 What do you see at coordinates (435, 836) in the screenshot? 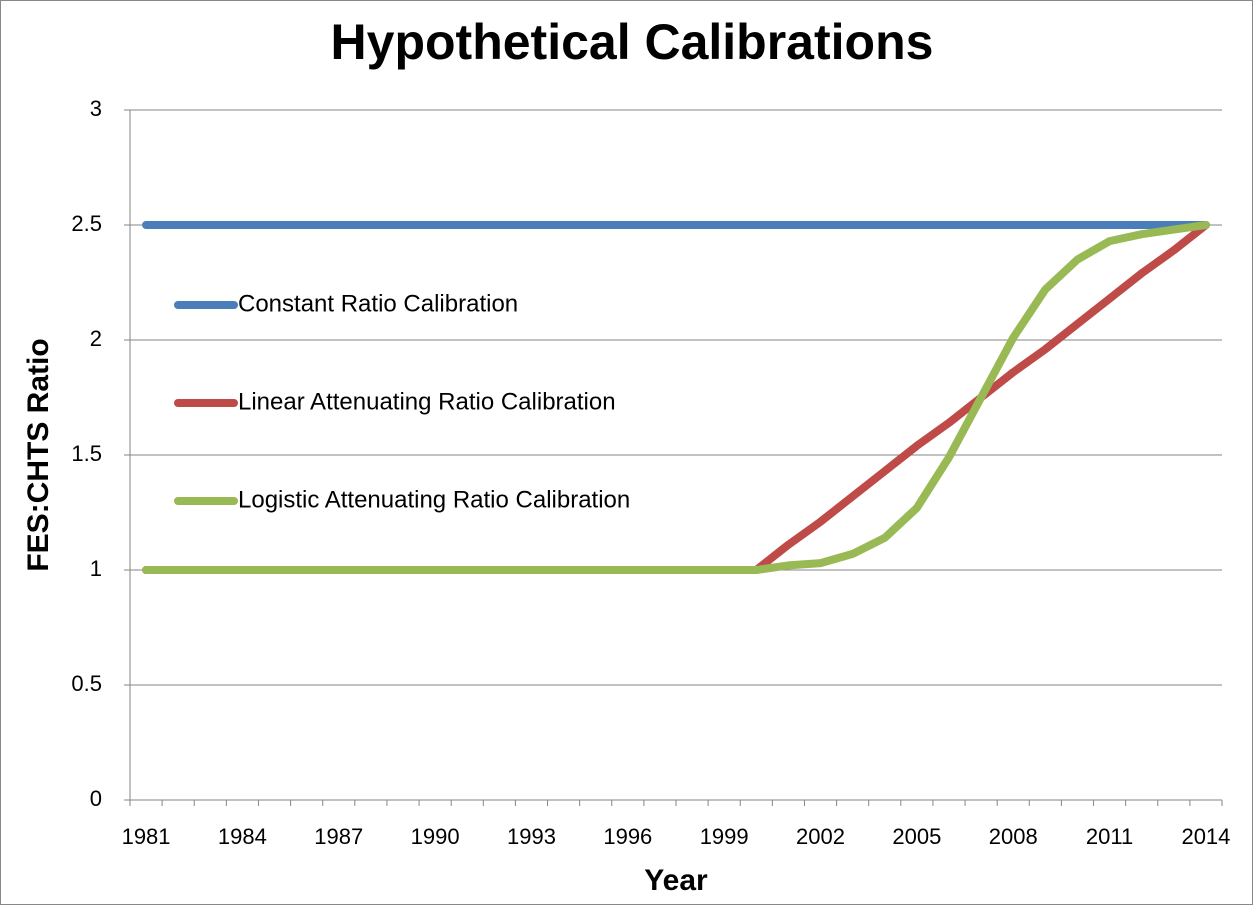
I see `x-tick-label: 1990` at bounding box center [435, 836].